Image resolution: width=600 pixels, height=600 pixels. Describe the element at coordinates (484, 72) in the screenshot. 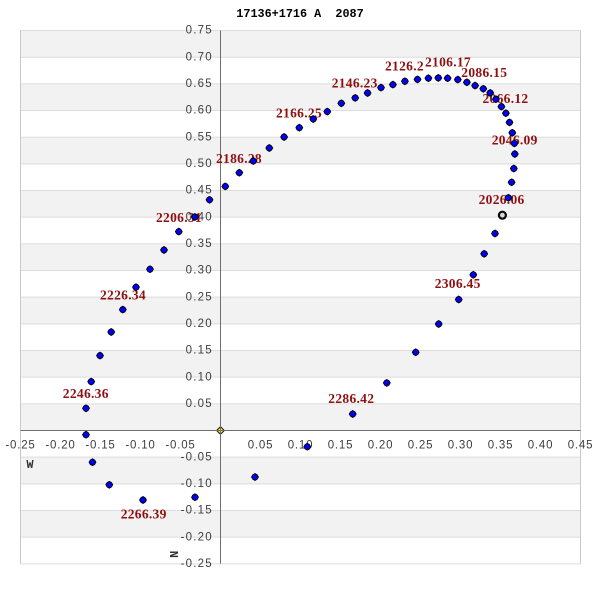

I see `svg-text: 2086.15` at that location.